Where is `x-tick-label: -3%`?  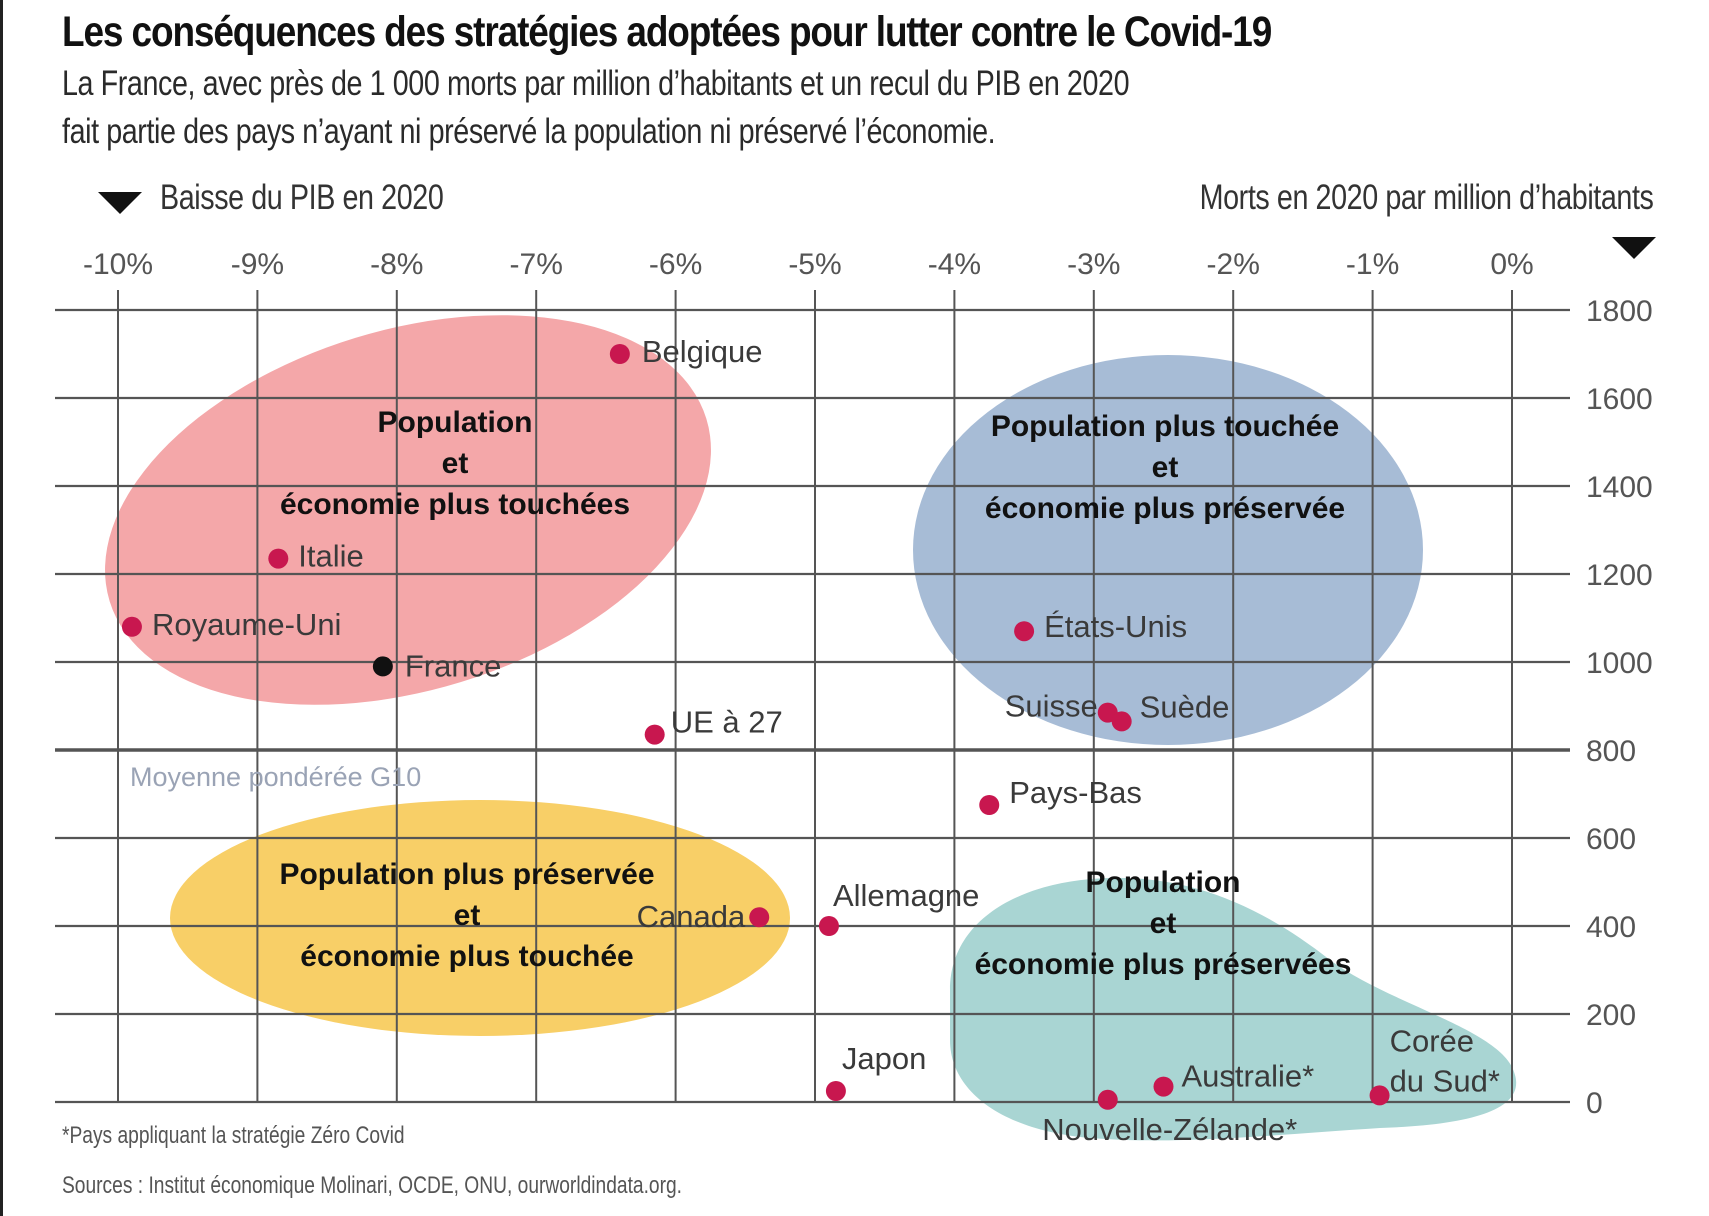 x-tick-label: -3% is located at coordinates (1093, 264).